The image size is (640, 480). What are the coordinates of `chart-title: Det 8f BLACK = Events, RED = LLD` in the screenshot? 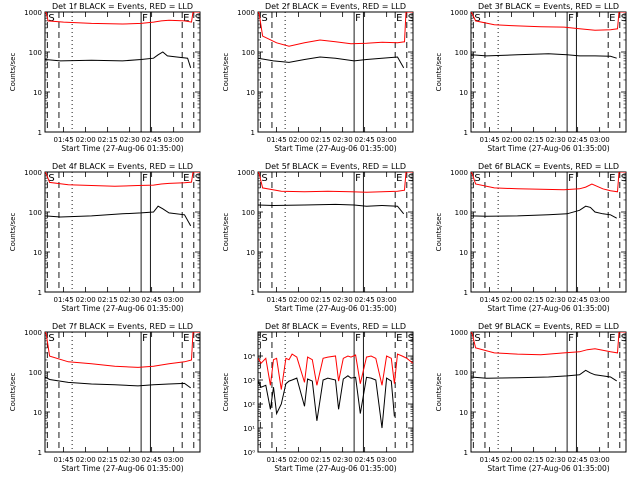 It's located at (335, 326).